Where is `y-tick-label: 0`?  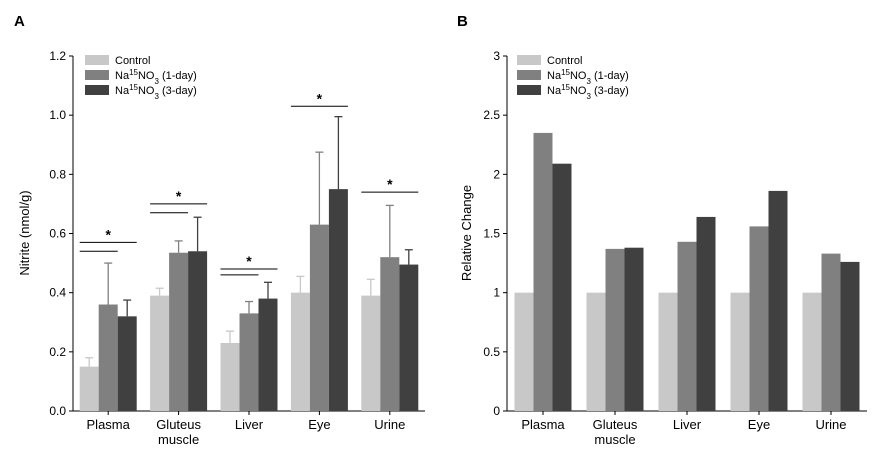
y-tick-label: 0 is located at coordinates (496, 411).